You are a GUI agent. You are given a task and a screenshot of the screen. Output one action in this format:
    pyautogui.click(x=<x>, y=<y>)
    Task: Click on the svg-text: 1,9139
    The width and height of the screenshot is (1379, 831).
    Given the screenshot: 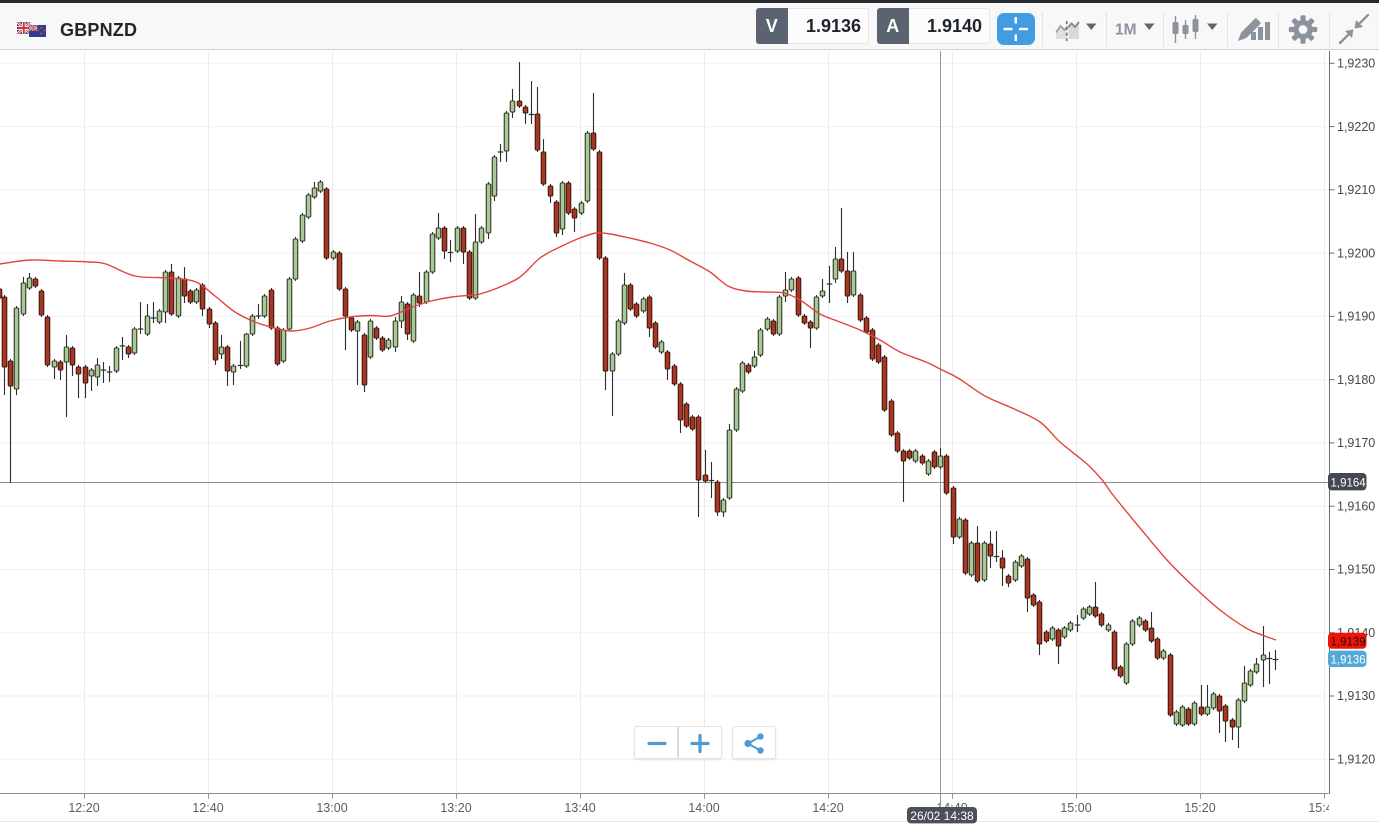 What is the action you would take?
    pyautogui.click(x=1348, y=642)
    